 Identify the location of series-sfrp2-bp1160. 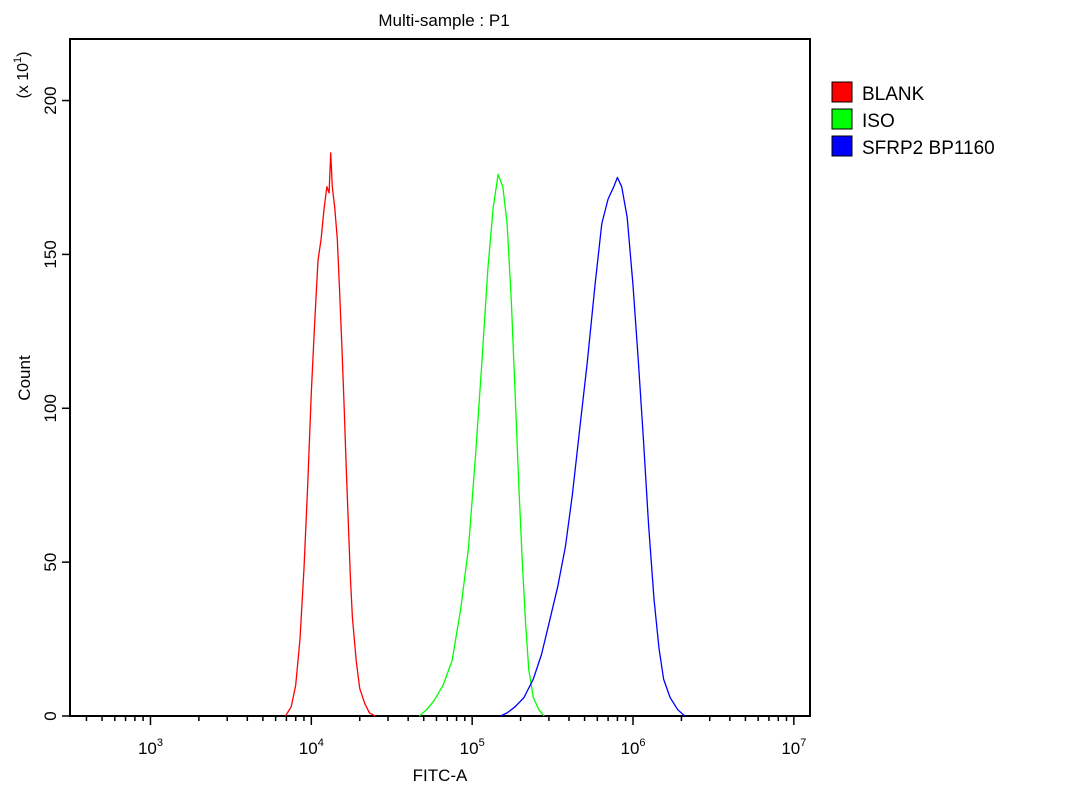
(593, 446).